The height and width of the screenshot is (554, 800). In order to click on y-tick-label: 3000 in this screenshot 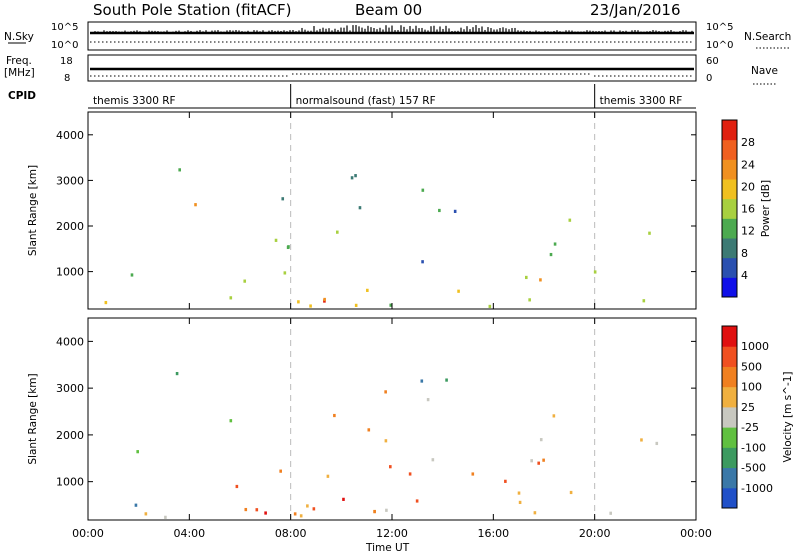, I will do `click(70, 180)`.